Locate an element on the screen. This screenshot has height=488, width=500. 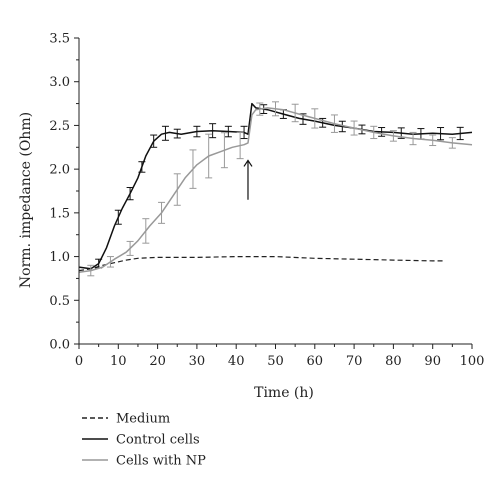
x-tick-label: 10 is located at coordinates (118, 361).